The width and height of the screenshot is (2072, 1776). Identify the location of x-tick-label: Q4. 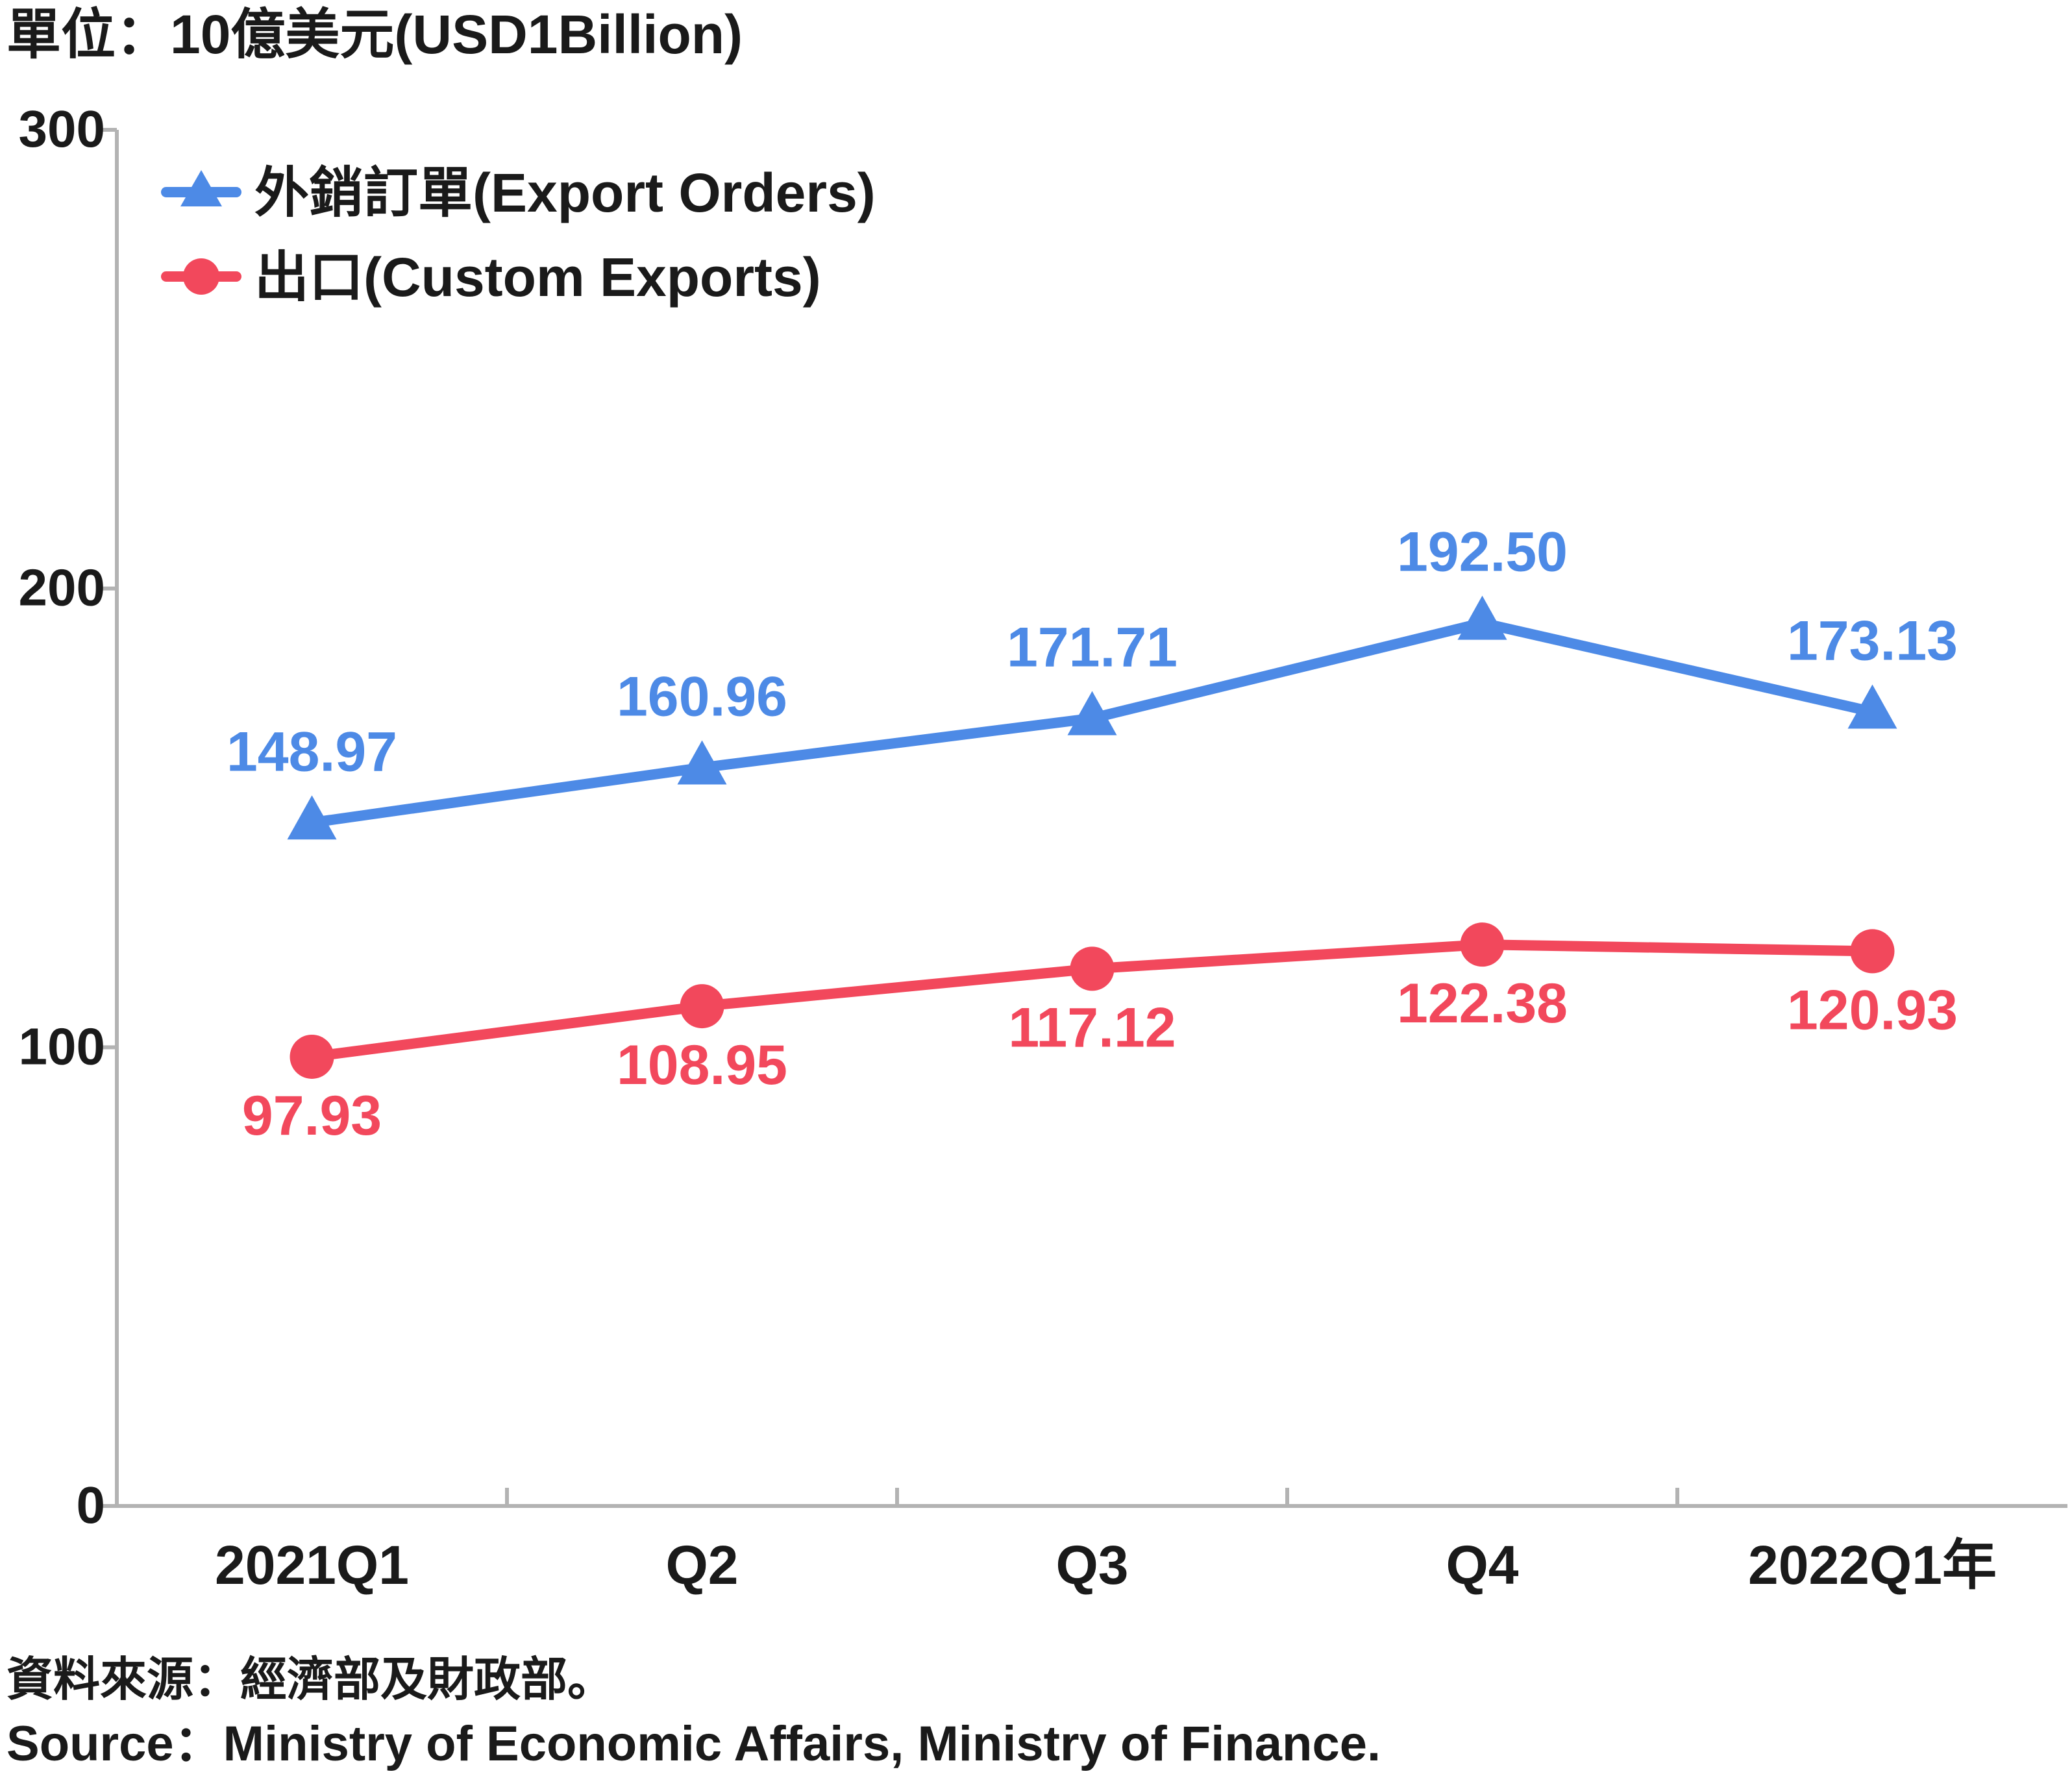
(1482, 1565).